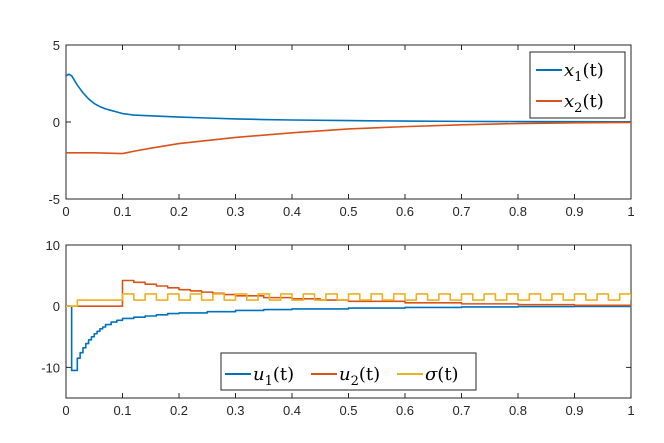 The image size is (664, 443). I want to click on y-tick-label: 10, so click(53, 245).